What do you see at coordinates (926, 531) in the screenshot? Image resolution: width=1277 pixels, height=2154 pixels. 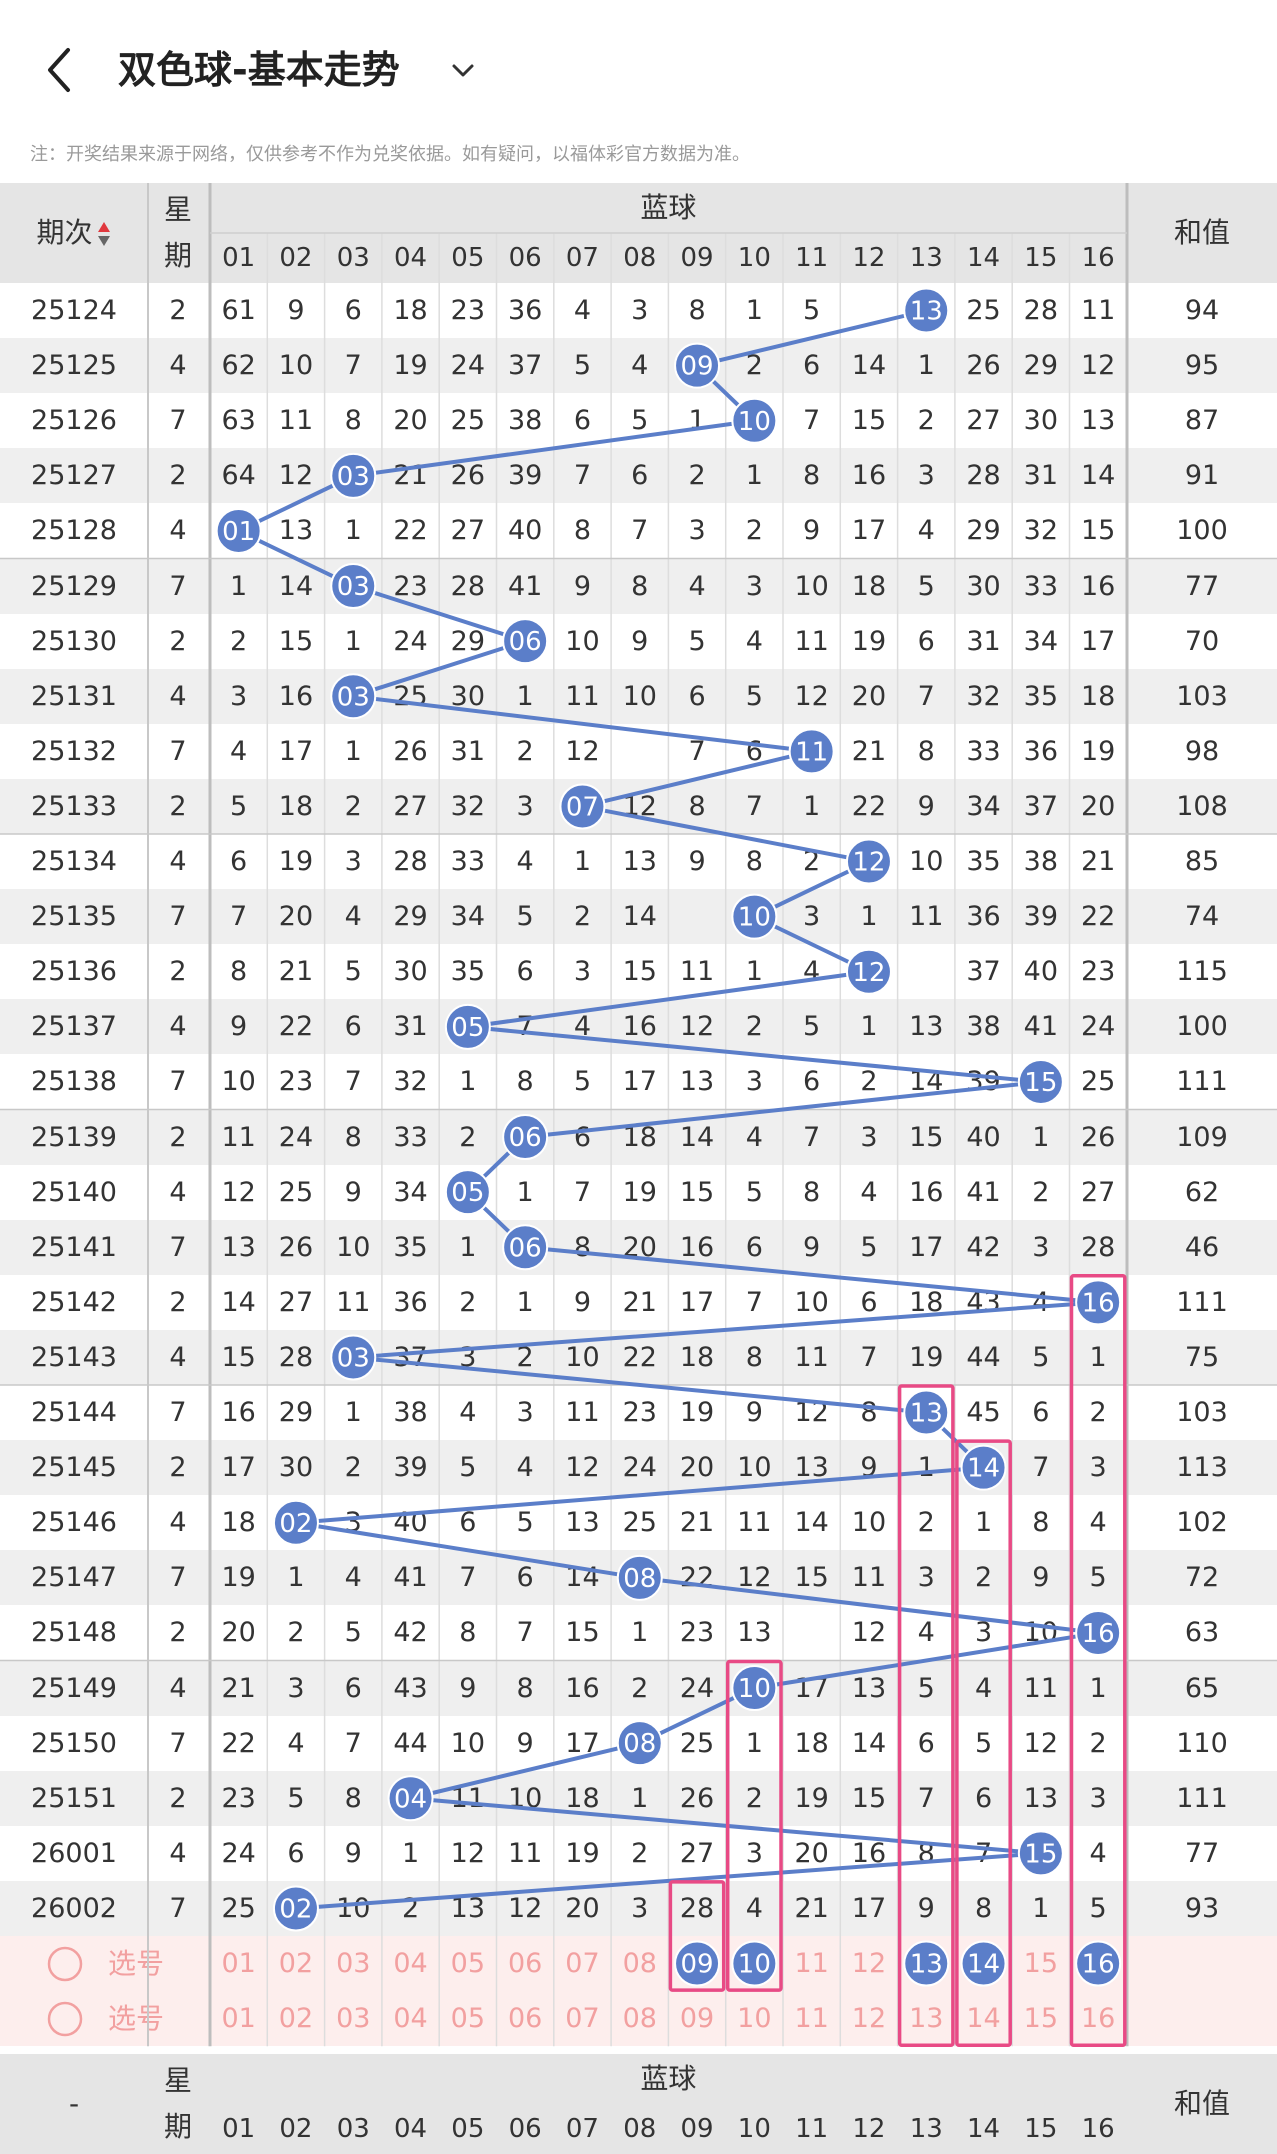 I see `miss-count: 4` at bounding box center [926, 531].